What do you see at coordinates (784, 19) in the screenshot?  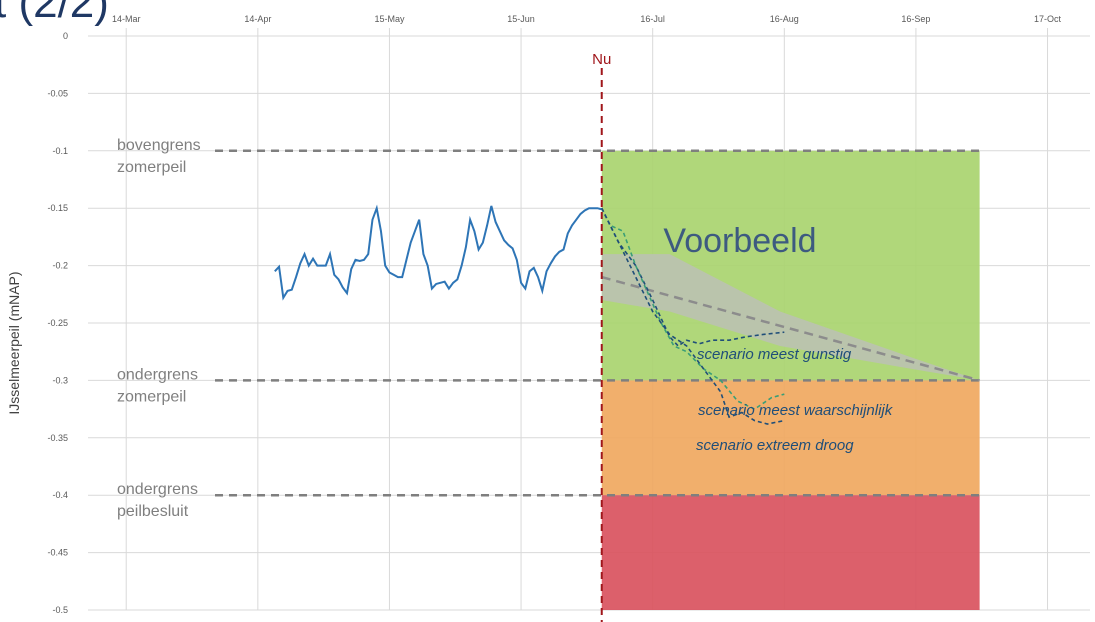 I see `x-tick-label: 16-Aug` at bounding box center [784, 19].